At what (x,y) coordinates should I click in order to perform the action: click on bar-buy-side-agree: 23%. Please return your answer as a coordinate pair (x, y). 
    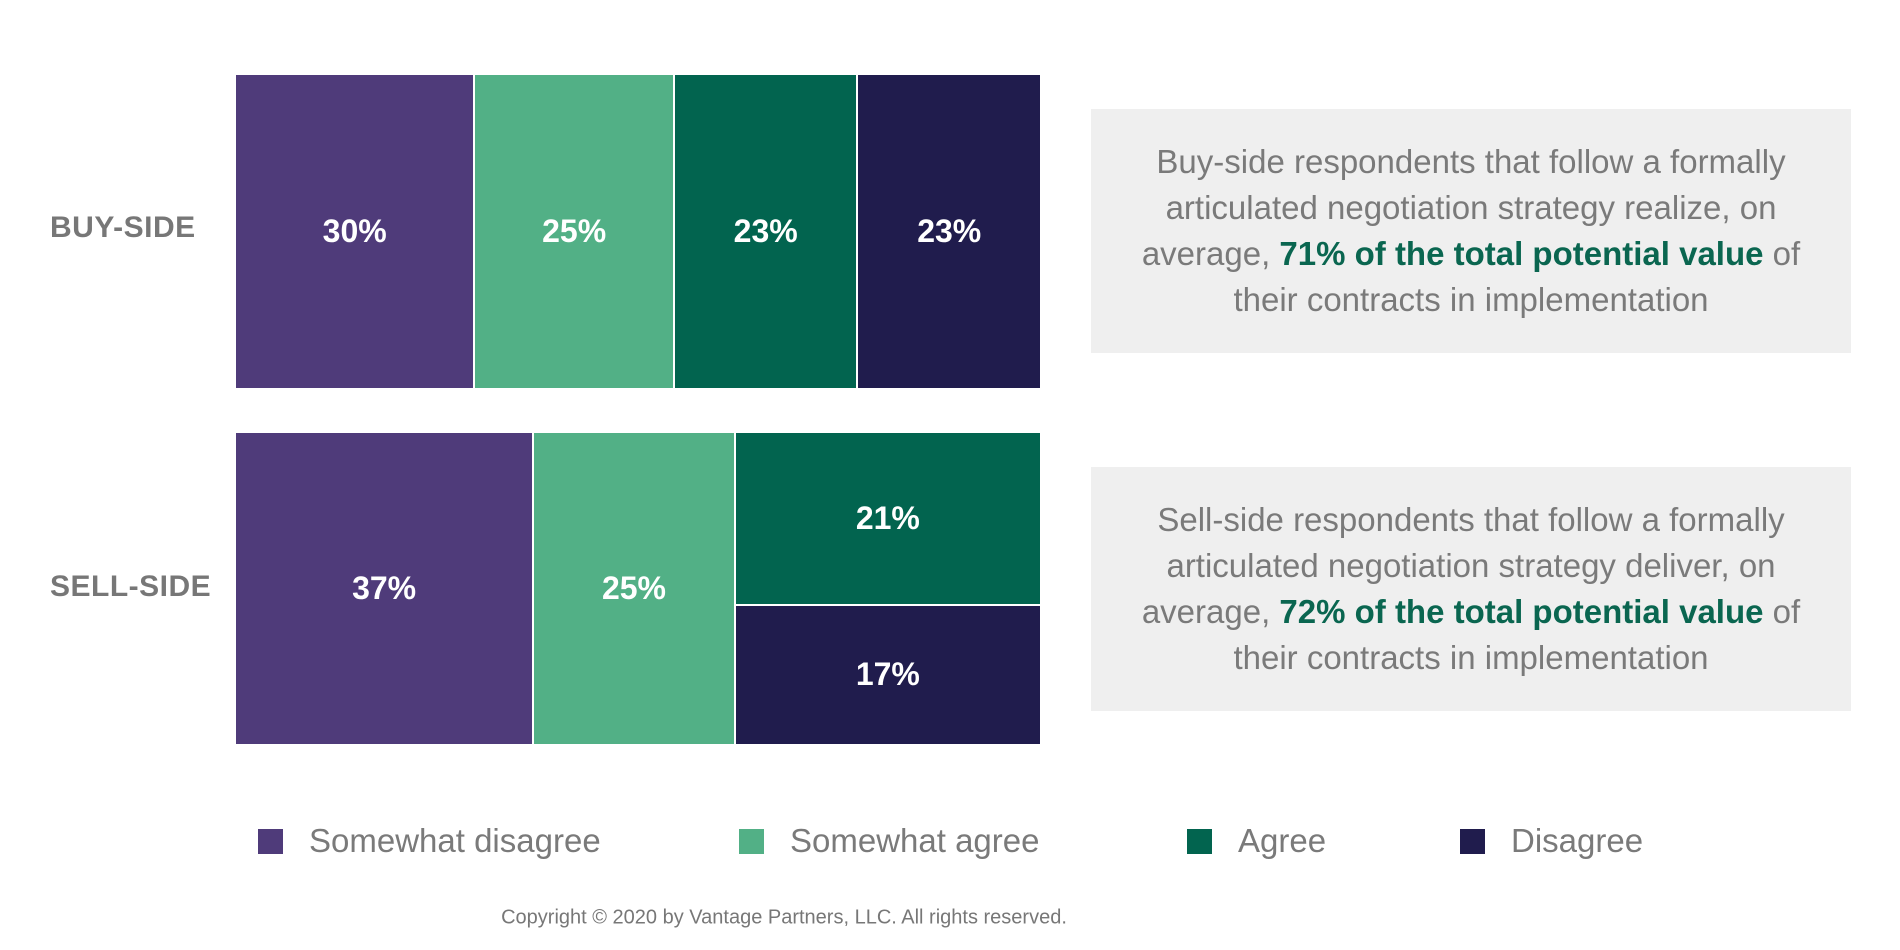
    Looking at the image, I should click on (766, 232).